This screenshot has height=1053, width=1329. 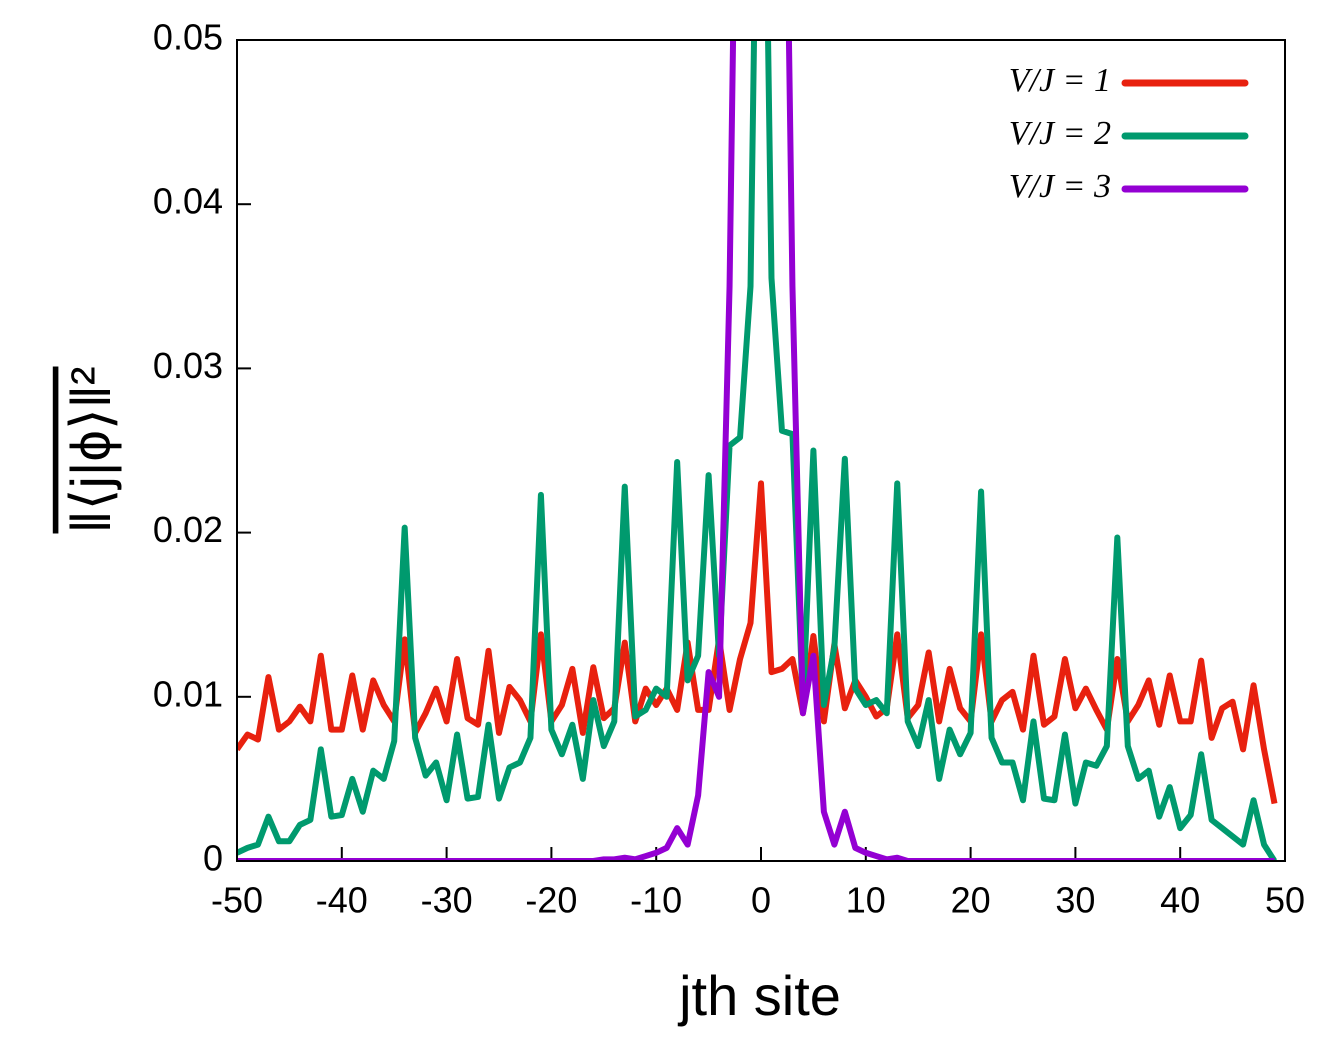 What do you see at coordinates (188, 365) in the screenshot?
I see `y-tick-label: 0.03` at bounding box center [188, 365].